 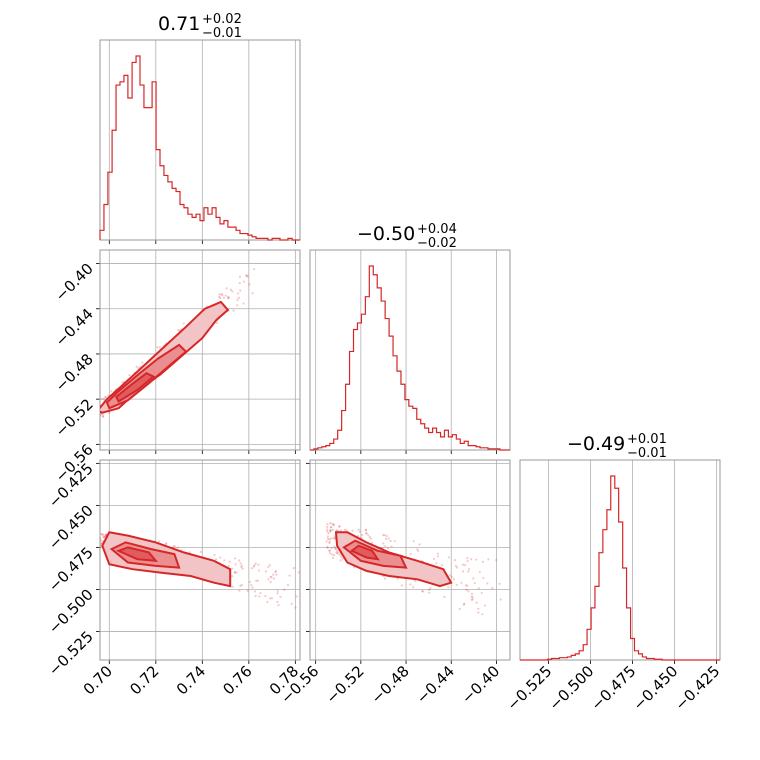 What do you see at coordinates (237, 680) in the screenshot?
I see `x-tick-label: 0.76` at bounding box center [237, 680].